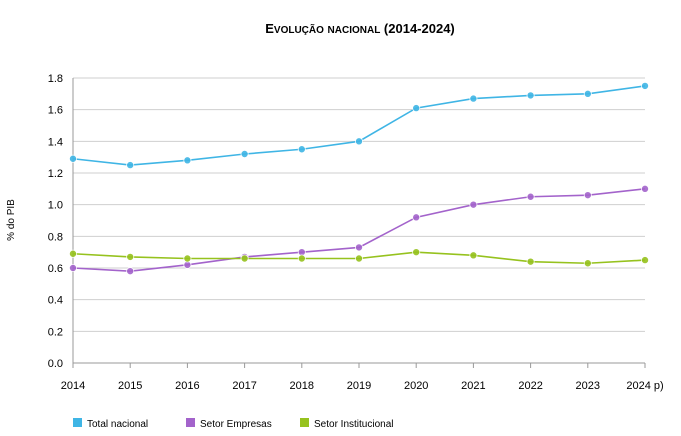 This screenshot has height=436, width=681. I want to click on legend-label: Total nacional, so click(117, 424).